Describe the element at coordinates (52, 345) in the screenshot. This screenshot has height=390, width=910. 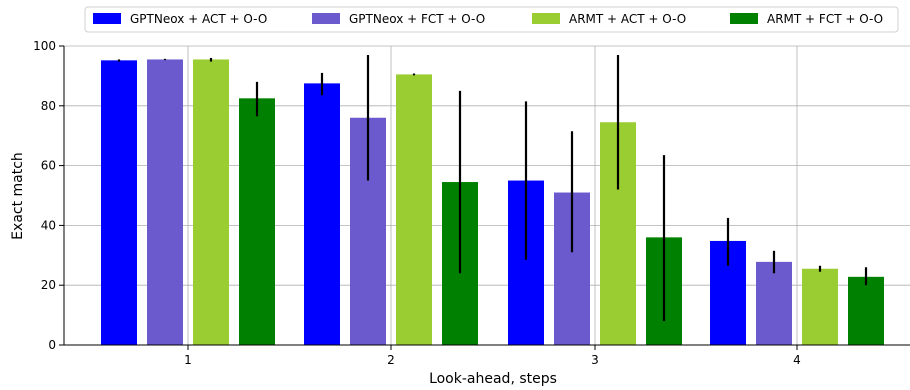
I see `y-tick-label: 0` at that location.